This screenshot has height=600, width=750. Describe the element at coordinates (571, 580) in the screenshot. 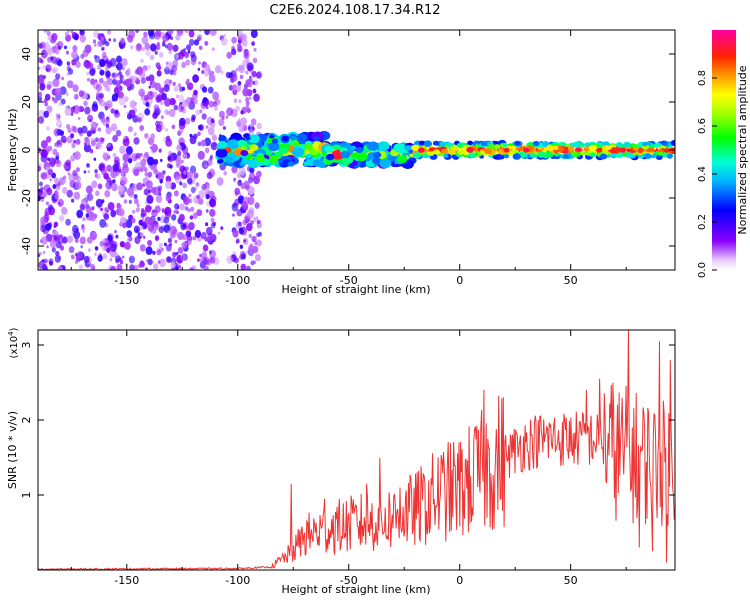

I see `x-tick-label: 50` at that location.